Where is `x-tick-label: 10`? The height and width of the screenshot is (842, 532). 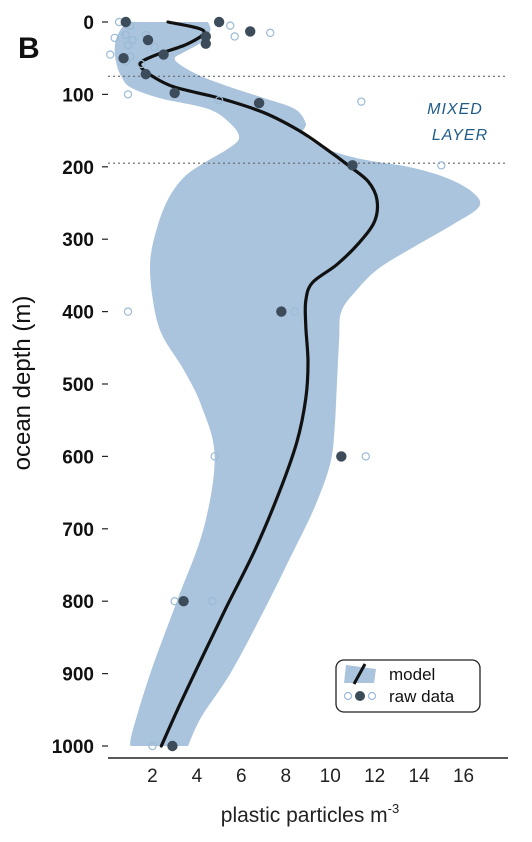
x-tick-label: 10 is located at coordinates (330, 776).